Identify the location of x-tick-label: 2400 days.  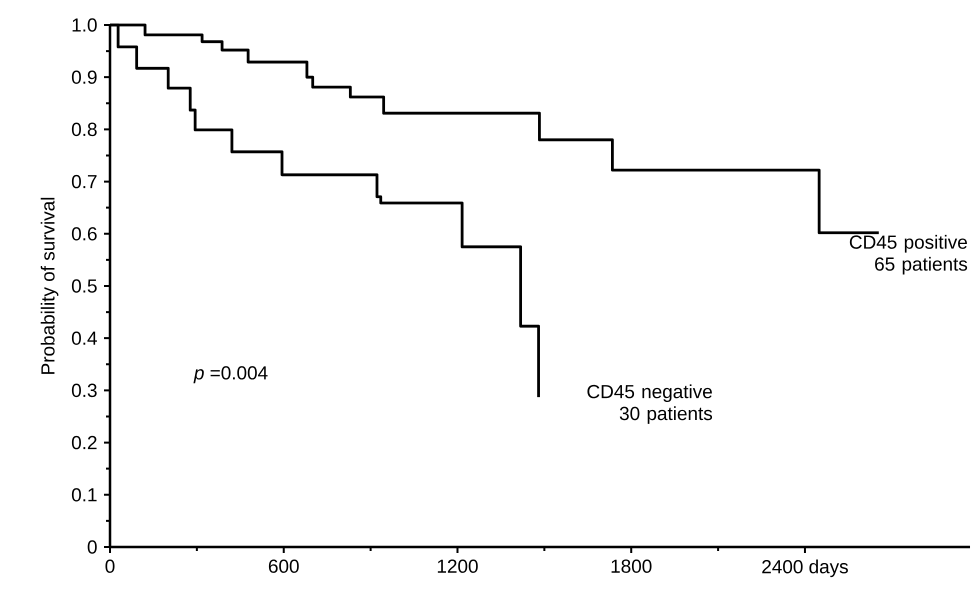
(805, 568).